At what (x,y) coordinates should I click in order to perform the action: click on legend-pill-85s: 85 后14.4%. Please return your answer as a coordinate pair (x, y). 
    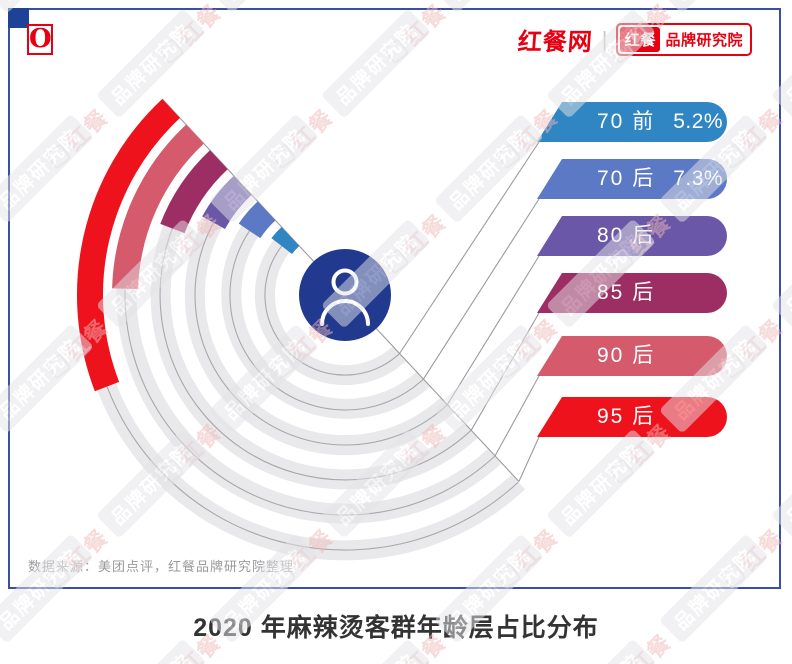
    Looking at the image, I should click on (632, 293).